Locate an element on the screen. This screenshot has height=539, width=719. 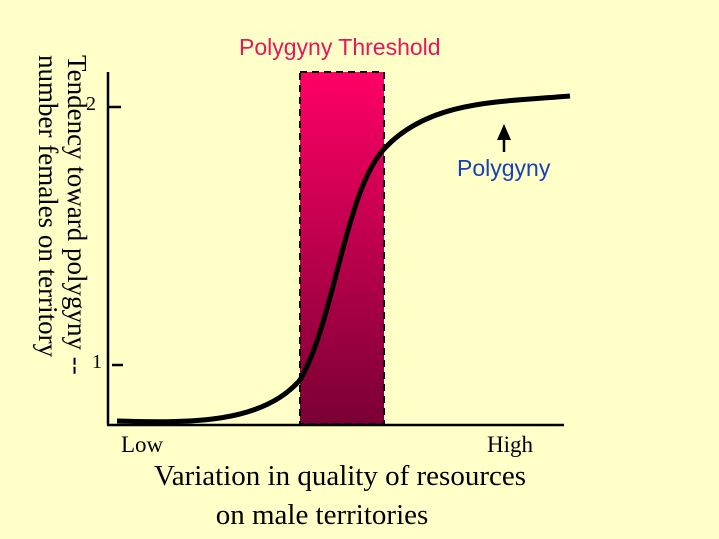
x-high-label: High is located at coordinates (510, 444).